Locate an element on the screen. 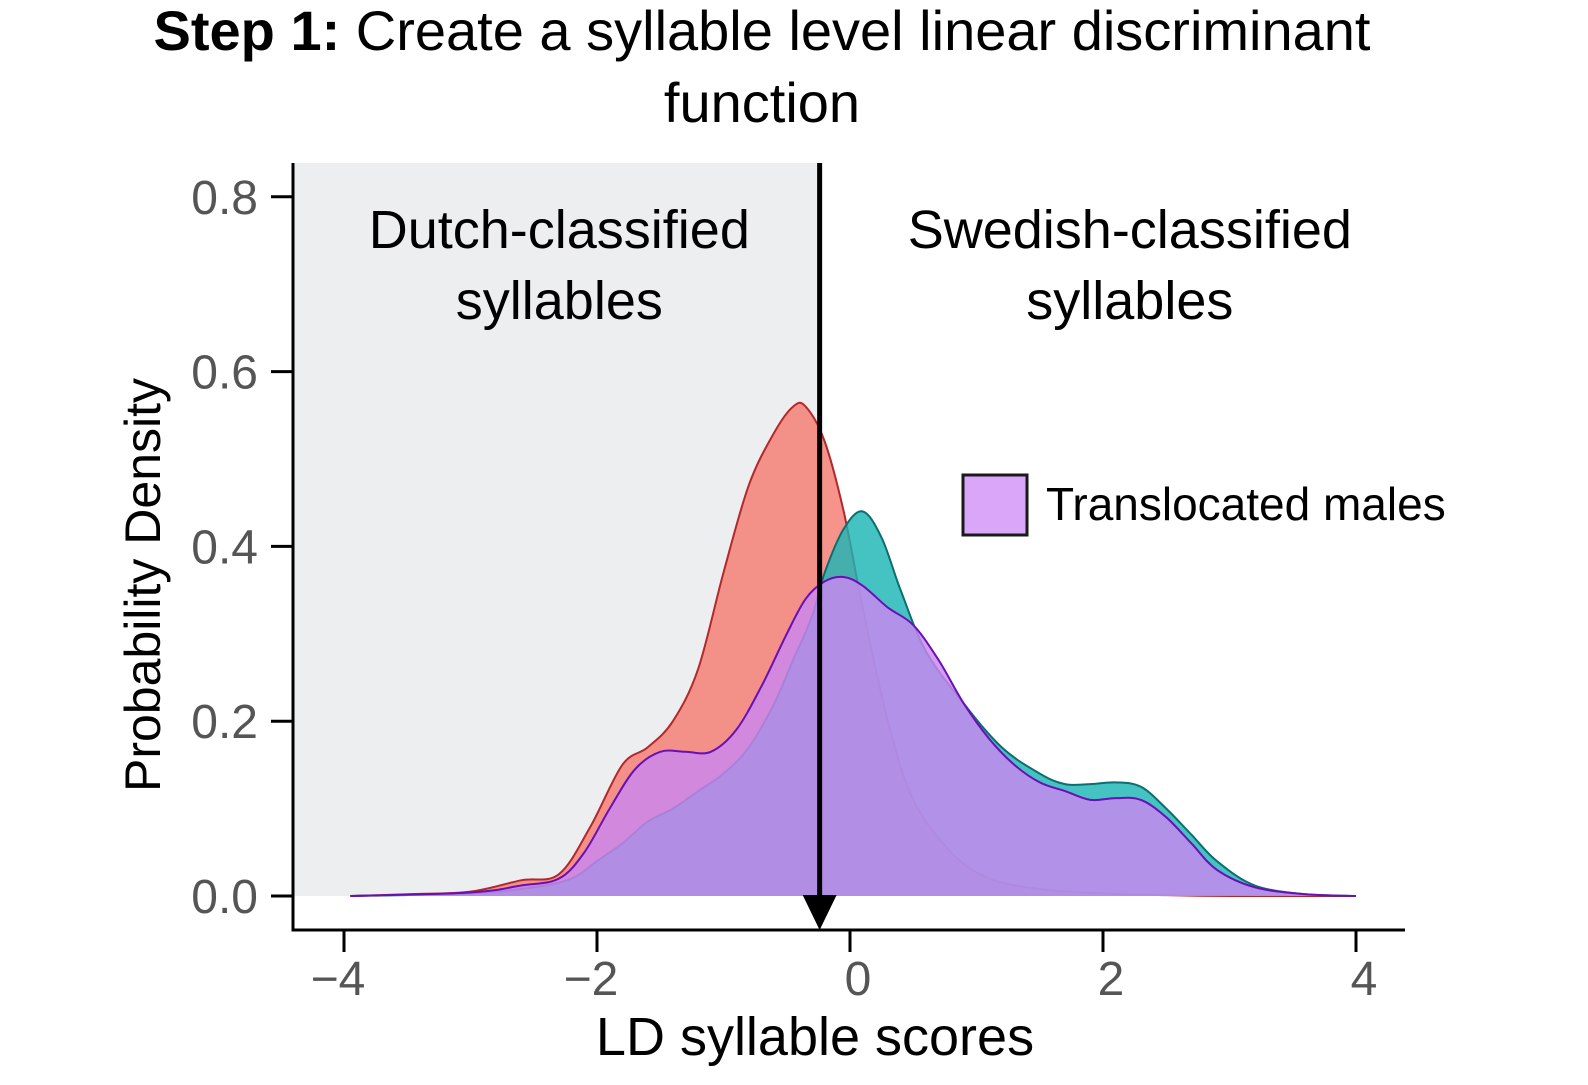 The width and height of the screenshot is (1588, 1085). legend-swatch is located at coordinates (995, 505).